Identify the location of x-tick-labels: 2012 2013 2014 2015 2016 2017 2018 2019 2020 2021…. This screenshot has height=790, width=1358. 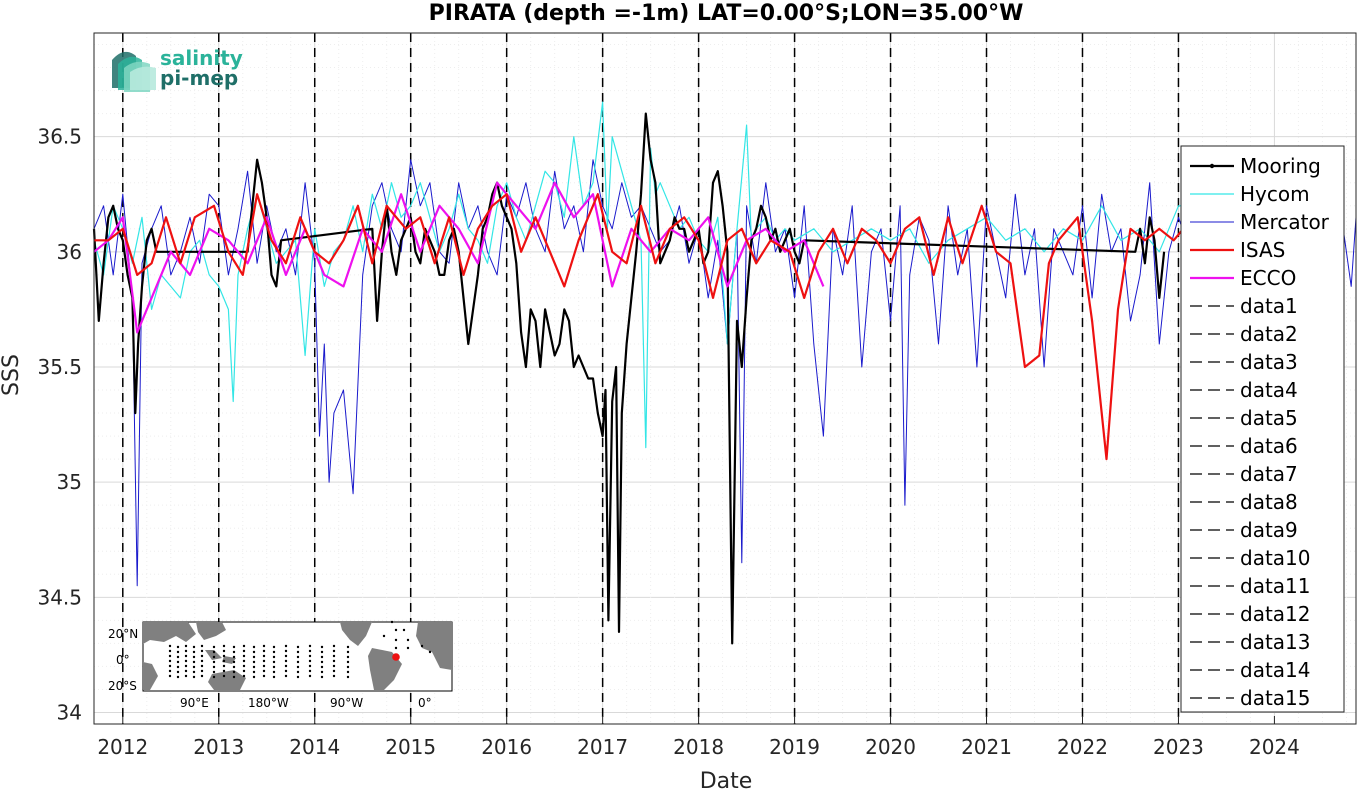
(698, 747).